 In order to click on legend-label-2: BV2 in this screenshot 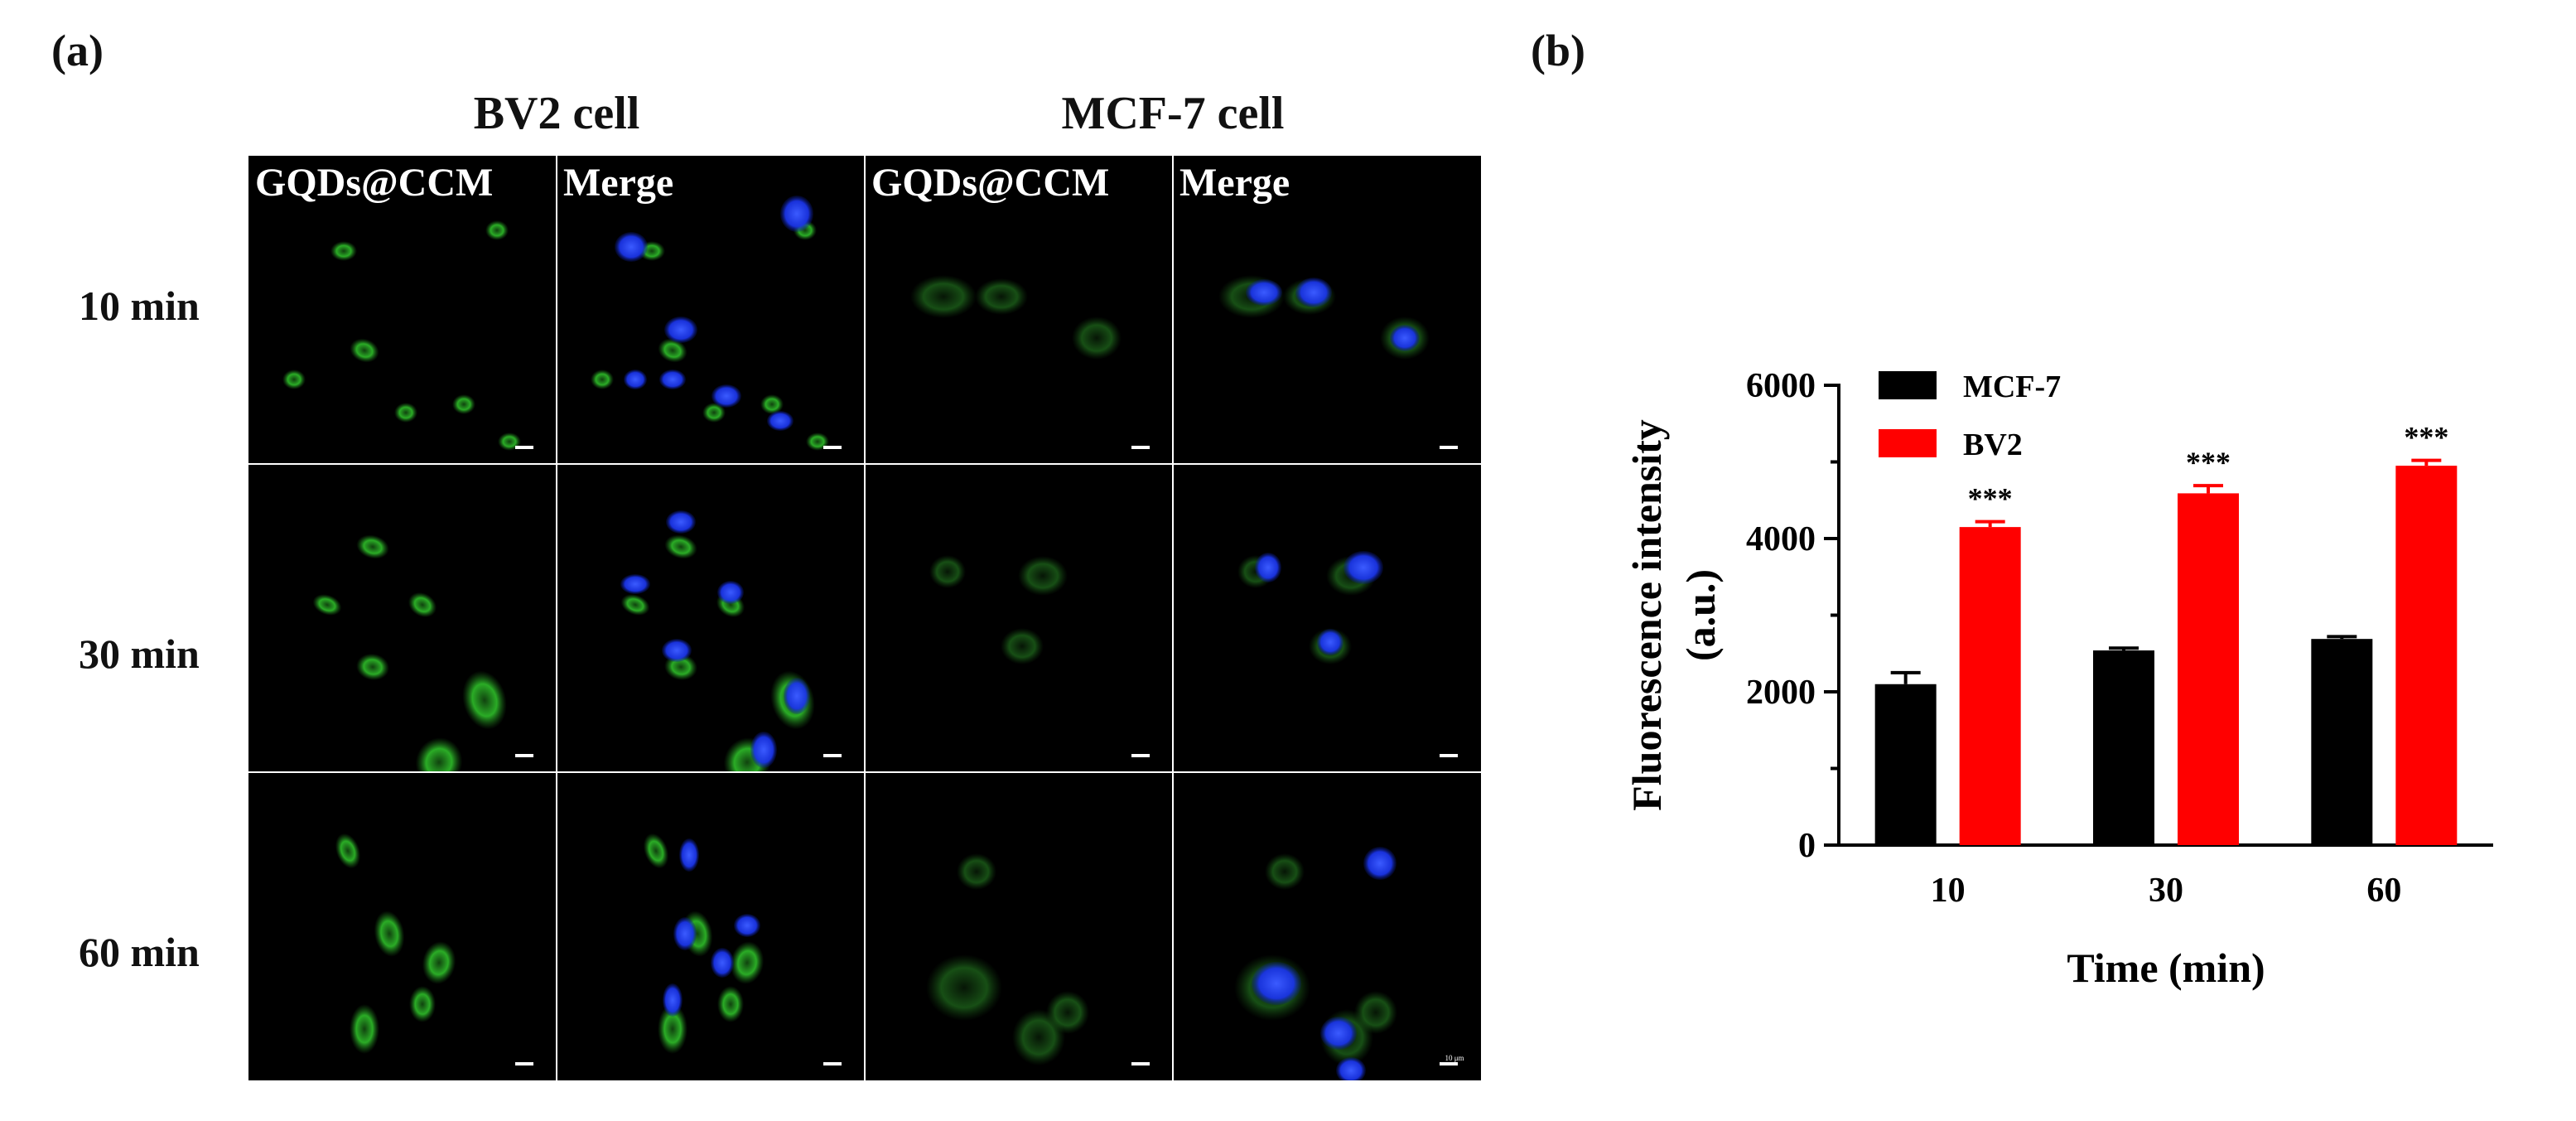, I will do `click(1993, 445)`.